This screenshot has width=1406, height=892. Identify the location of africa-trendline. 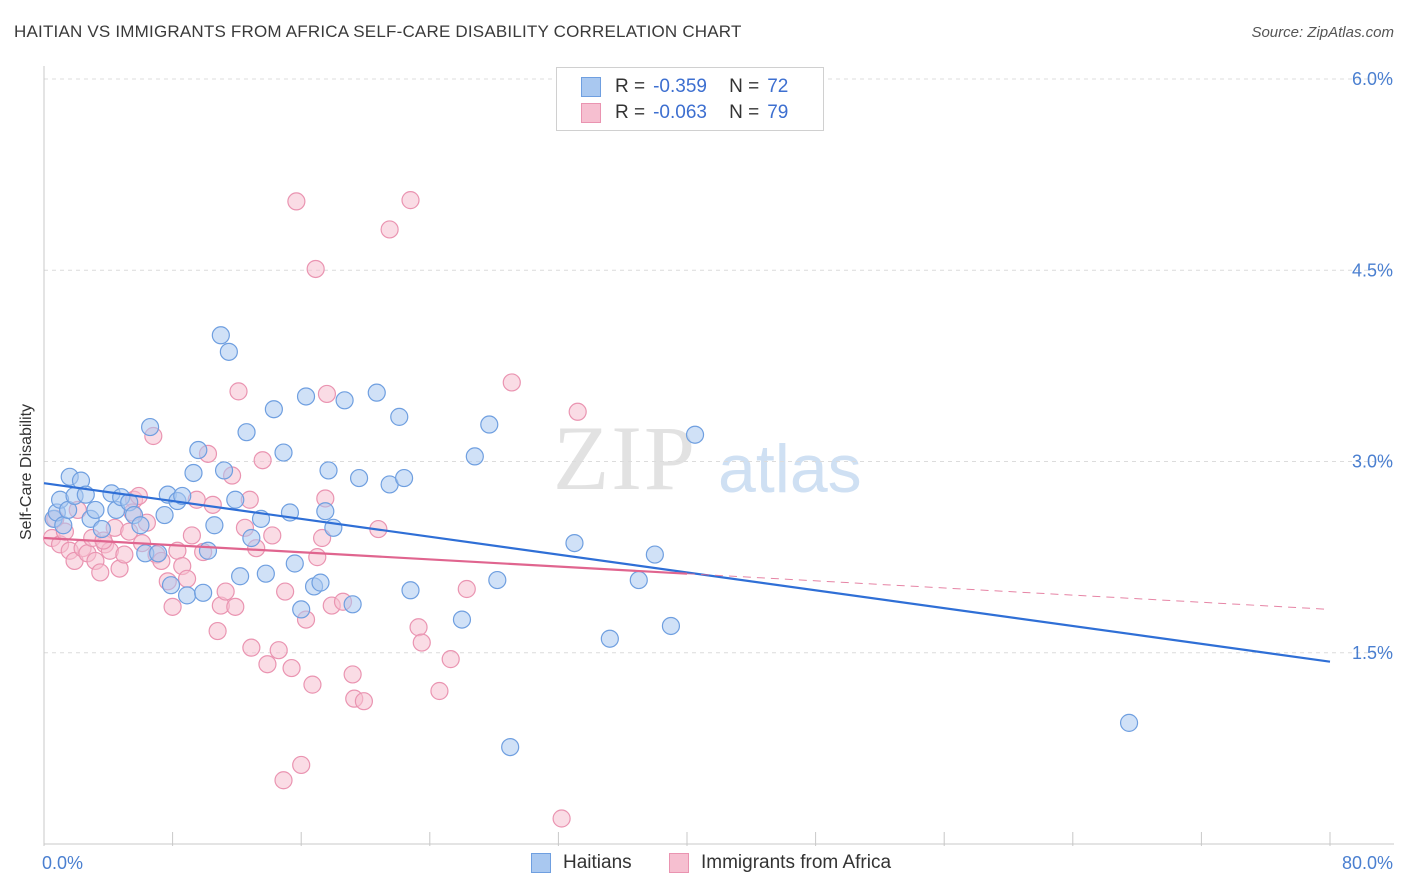
(365, 555).